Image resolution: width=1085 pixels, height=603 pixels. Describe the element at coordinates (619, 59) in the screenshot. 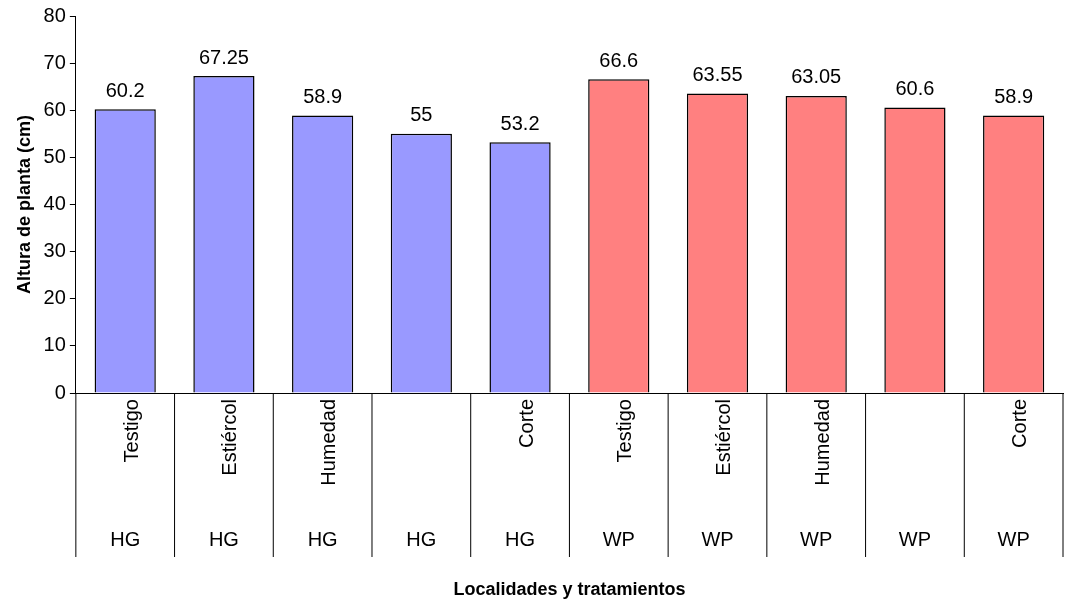

I see `data-label: 66.6` at that location.